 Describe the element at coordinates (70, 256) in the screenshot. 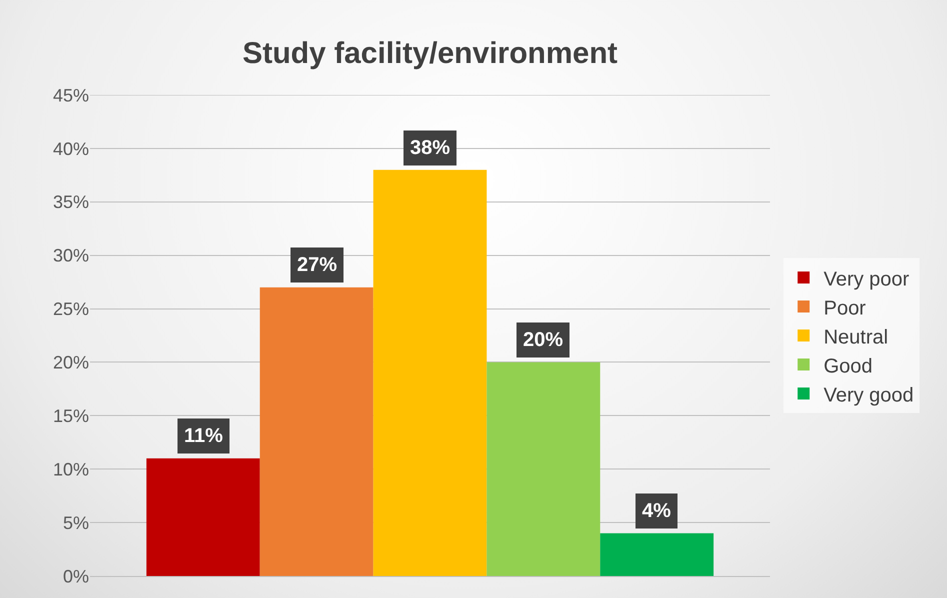

I see `y-tick-label: 30%` at that location.